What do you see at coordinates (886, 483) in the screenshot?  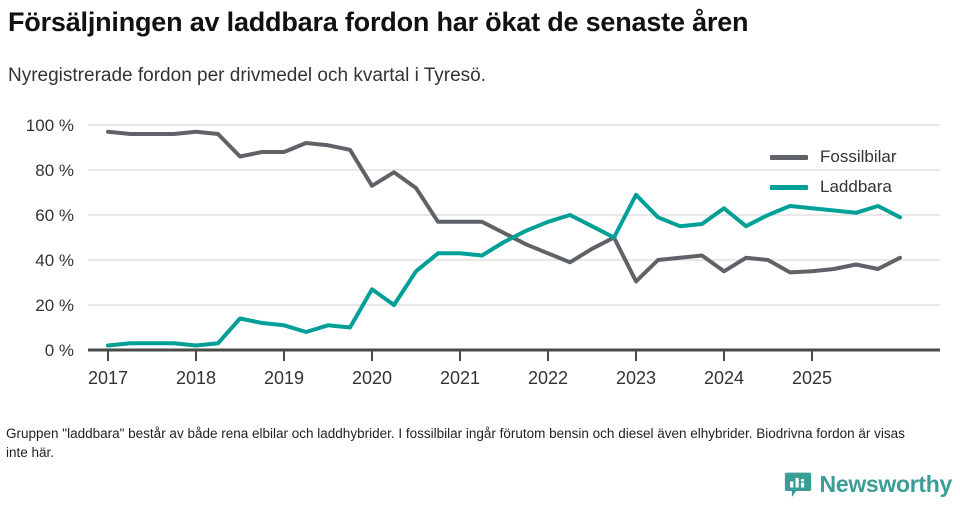 I see `brand-name: Newsworthy` at bounding box center [886, 483].